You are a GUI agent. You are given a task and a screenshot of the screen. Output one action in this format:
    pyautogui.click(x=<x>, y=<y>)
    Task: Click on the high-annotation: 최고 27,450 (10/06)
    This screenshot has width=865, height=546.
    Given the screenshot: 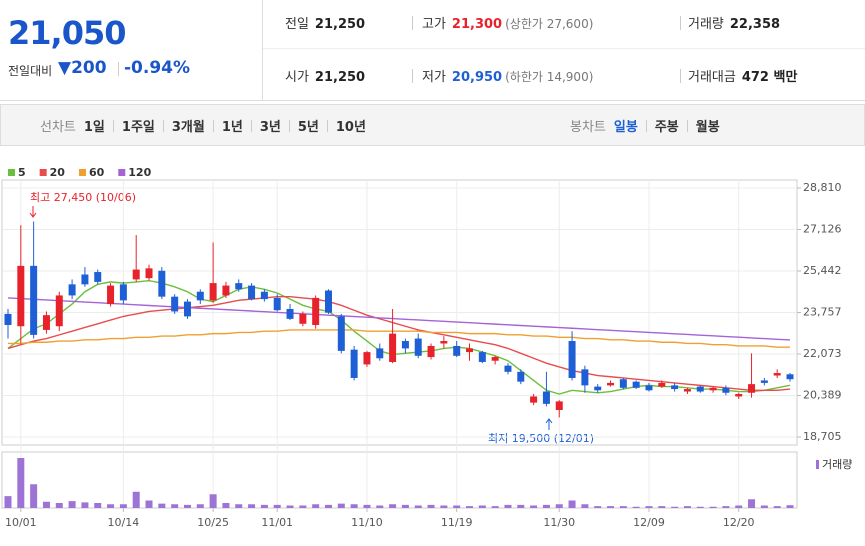 What is the action you would take?
    pyautogui.click(x=83, y=197)
    